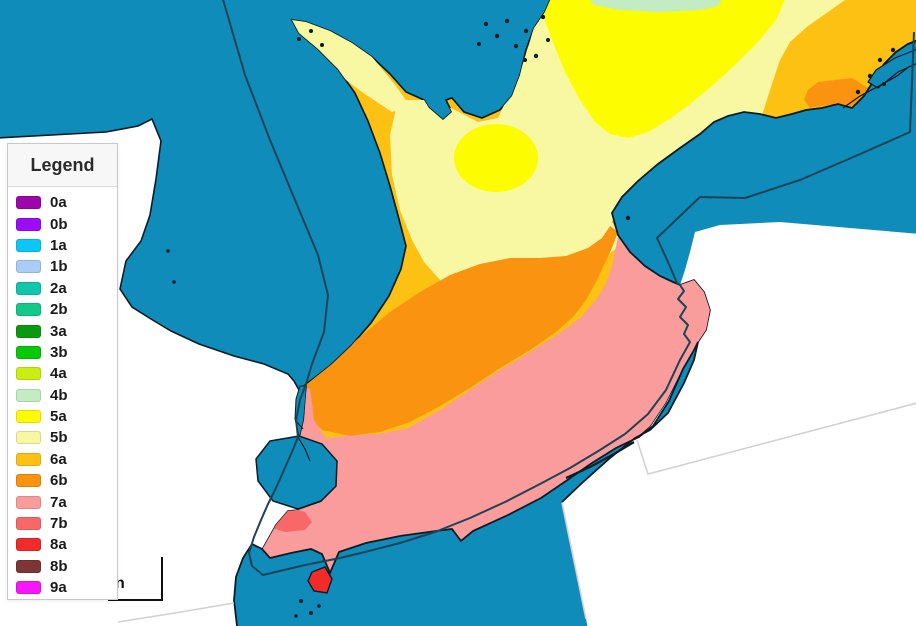 The image size is (916, 626). I want to click on legend-label-1a: 1a, so click(58, 245).